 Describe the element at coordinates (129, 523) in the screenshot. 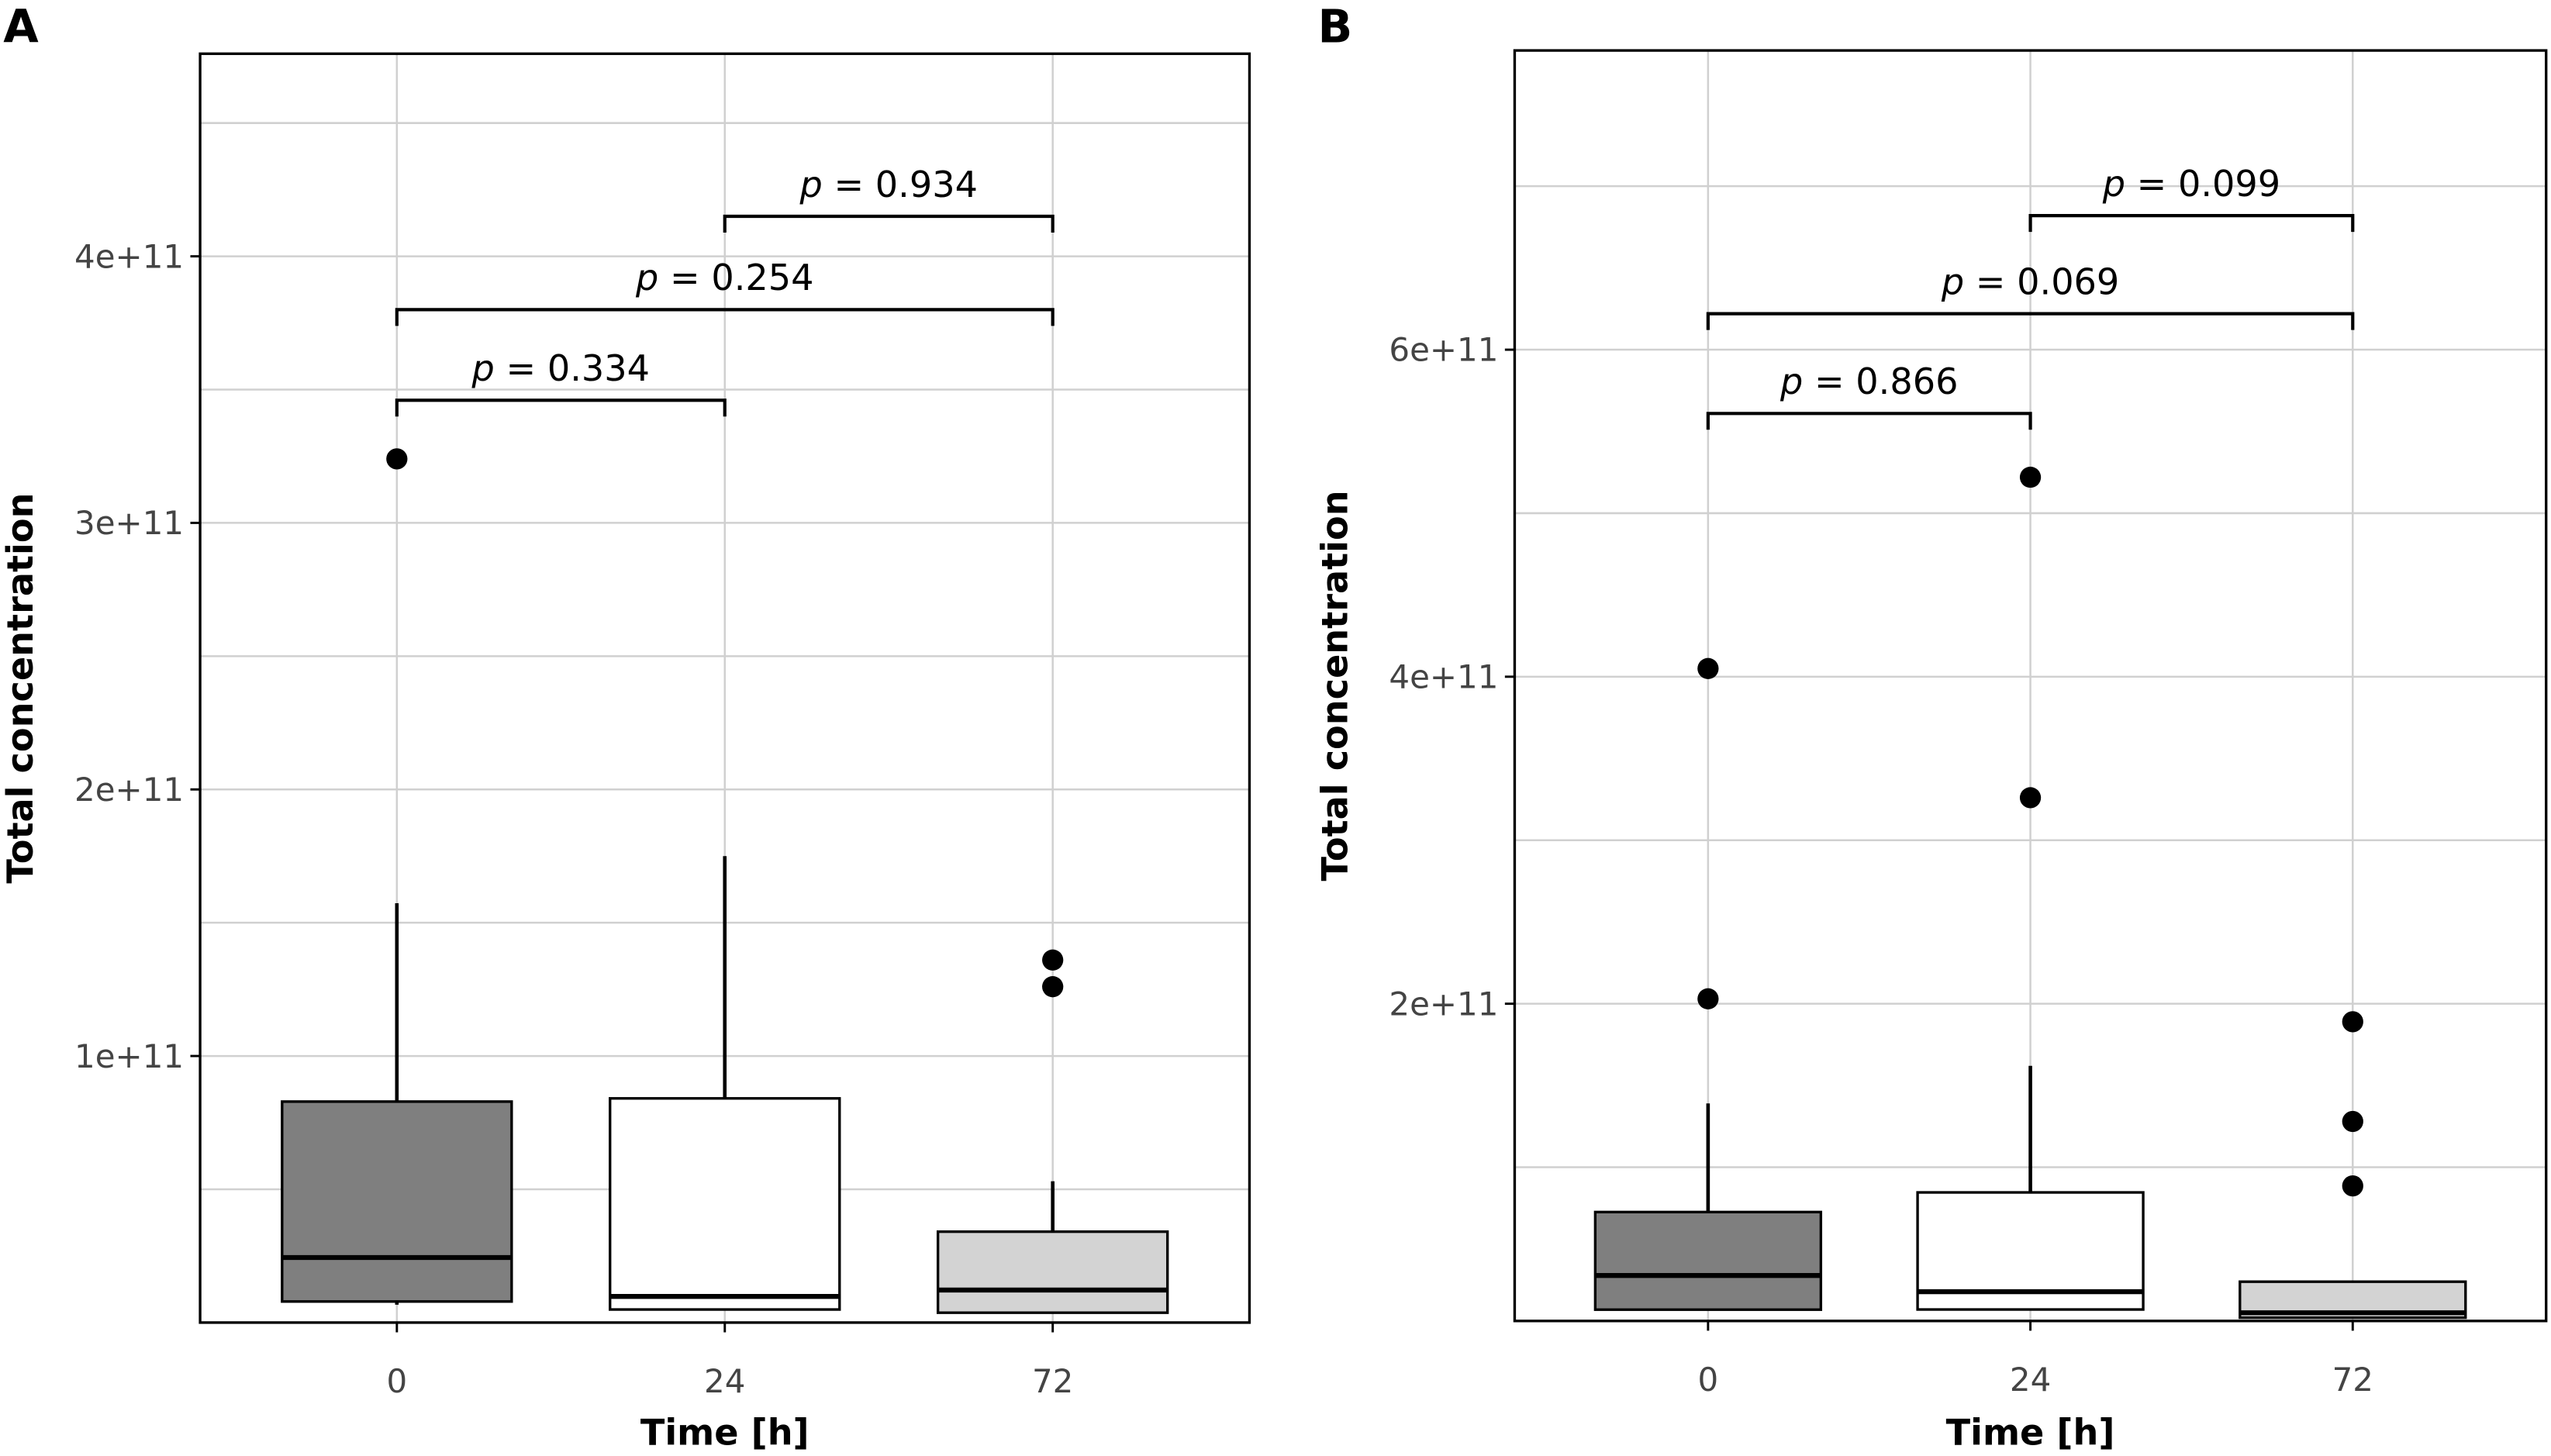

I see `y-tick-label: 3e+11` at that location.